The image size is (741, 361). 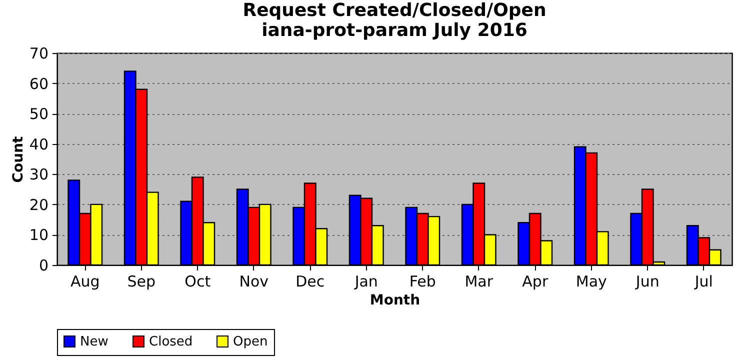 What do you see at coordinates (394, 10) in the screenshot?
I see `chart-title: Request Created/Closed/Open` at bounding box center [394, 10].